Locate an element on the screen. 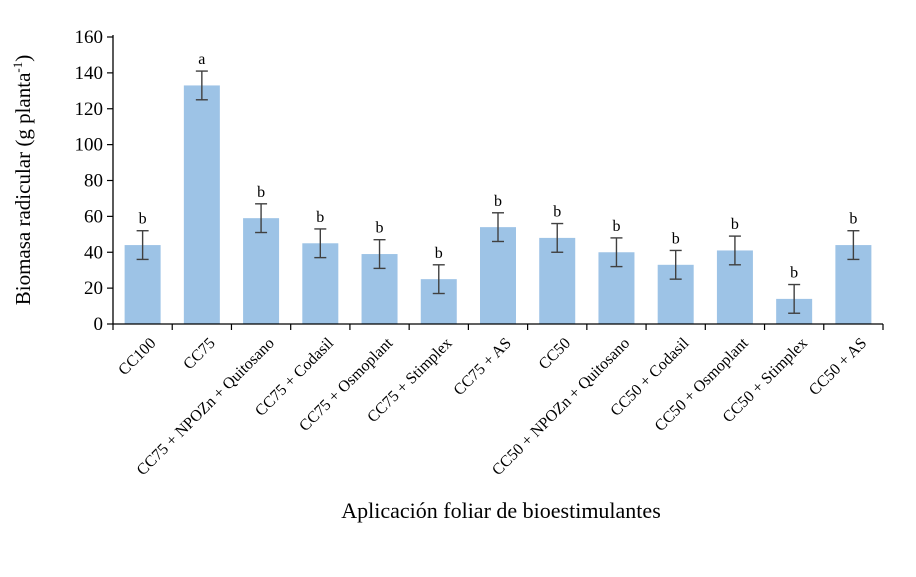 The height and width of the screenshot is (577, 916). y-tick-label: 80 is located at coordinates (93, 181).